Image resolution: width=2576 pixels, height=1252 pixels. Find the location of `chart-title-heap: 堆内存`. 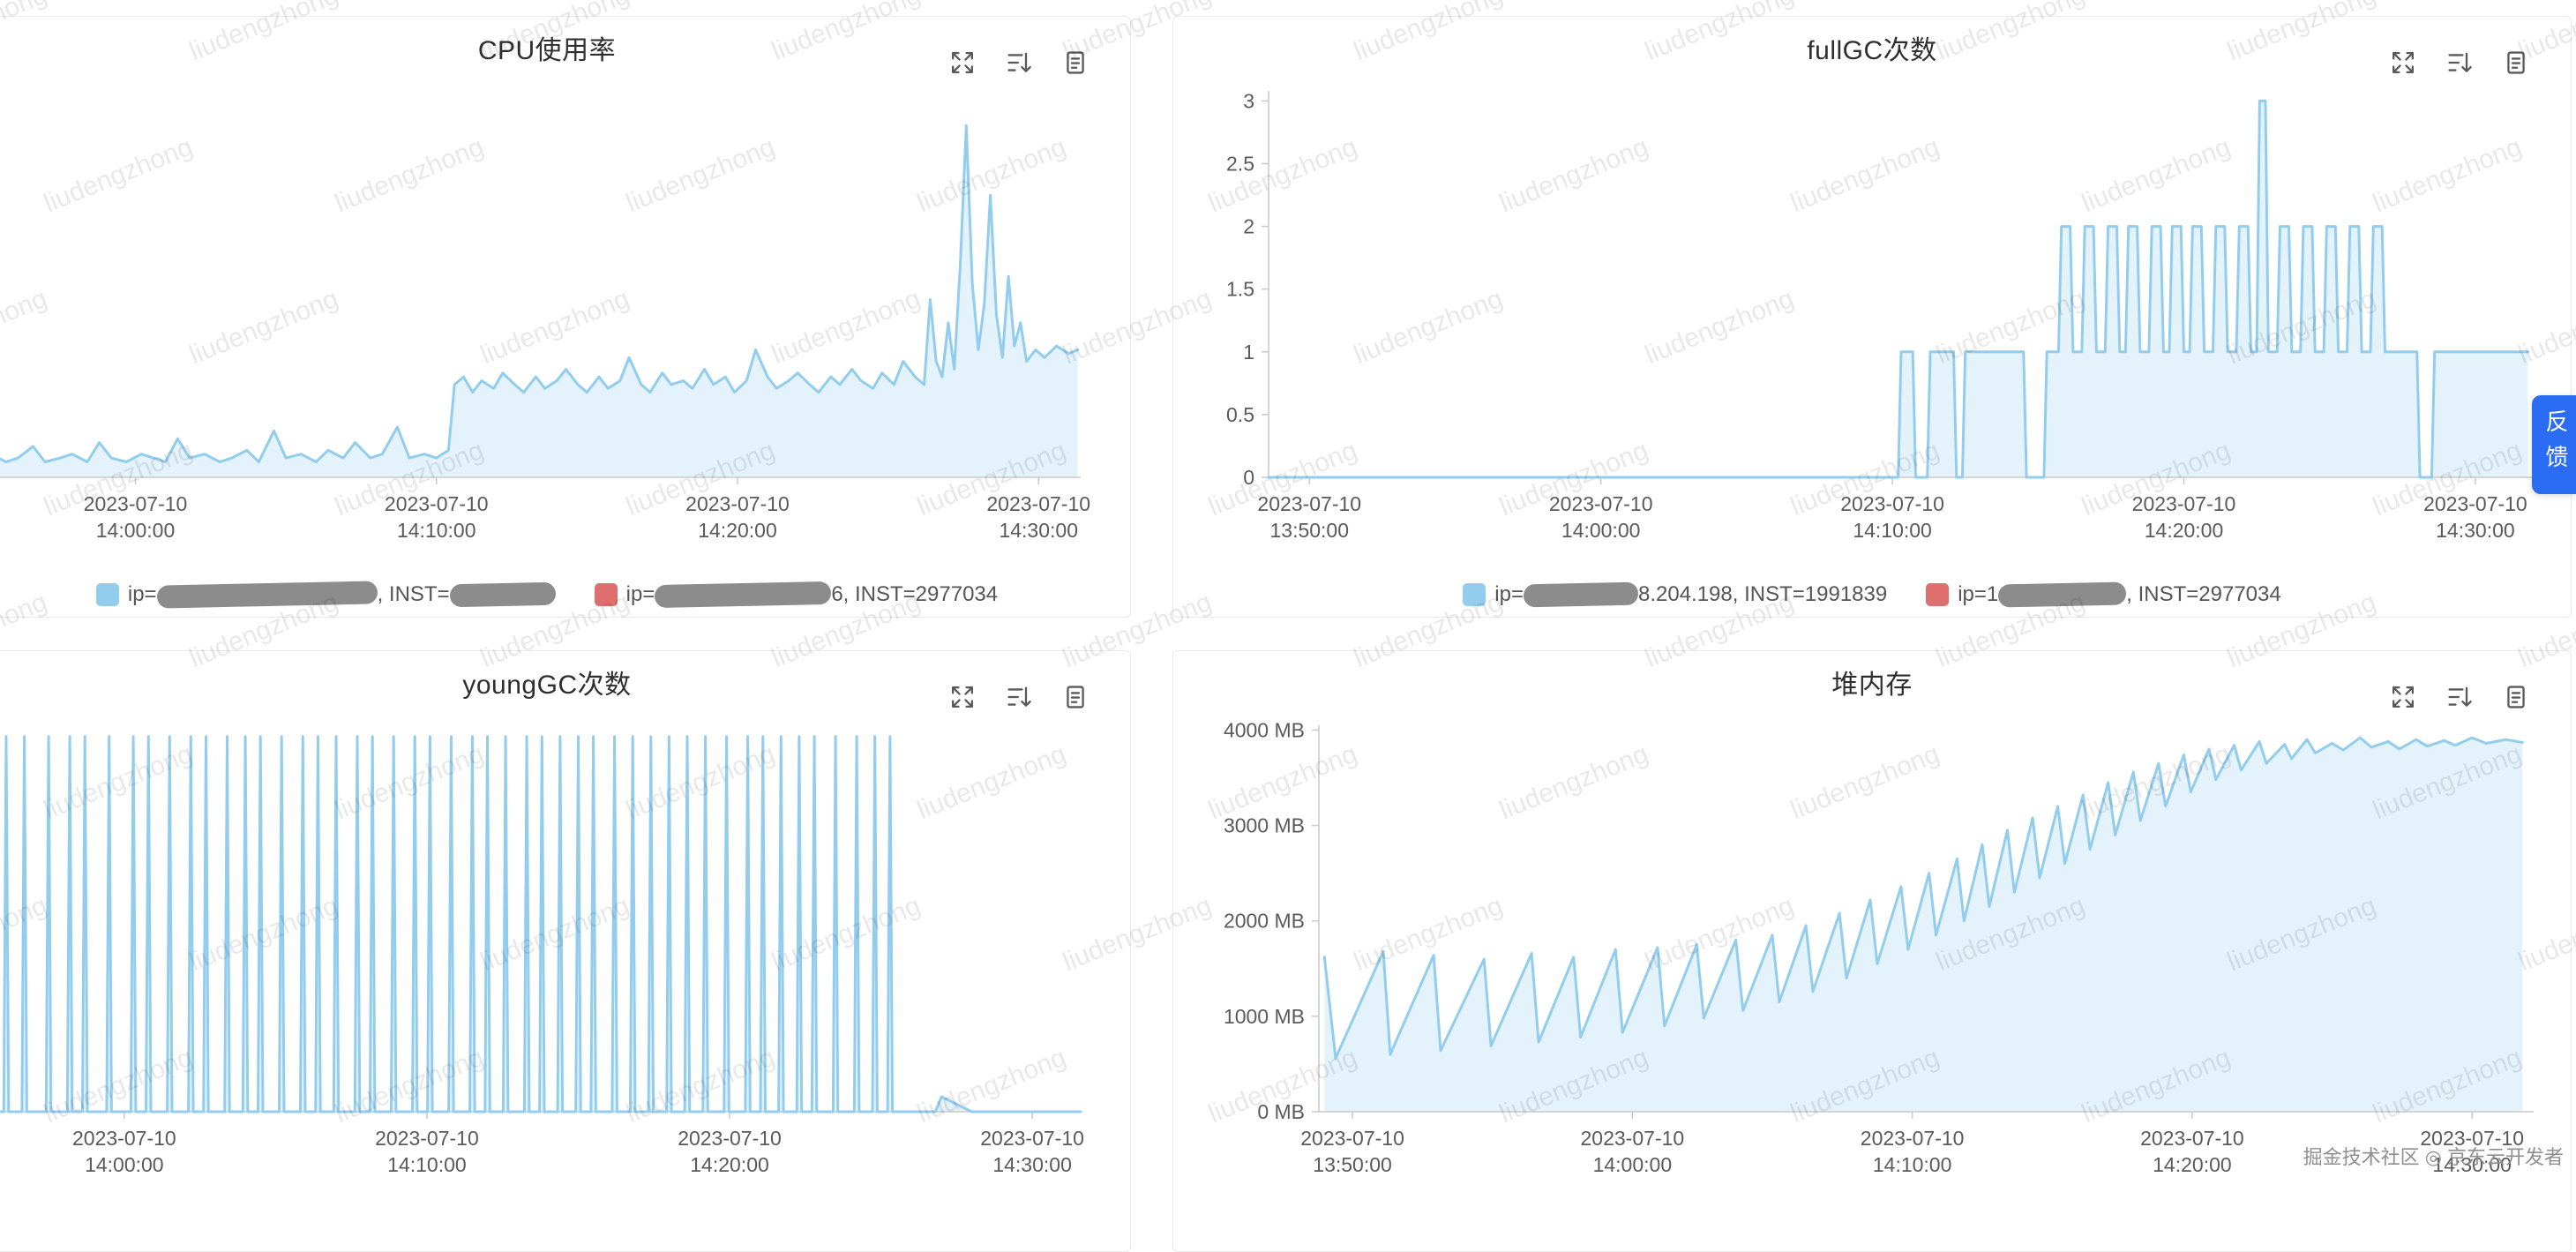

chart-title-heap: 堆内存 is located at coordinates (1872, 685).